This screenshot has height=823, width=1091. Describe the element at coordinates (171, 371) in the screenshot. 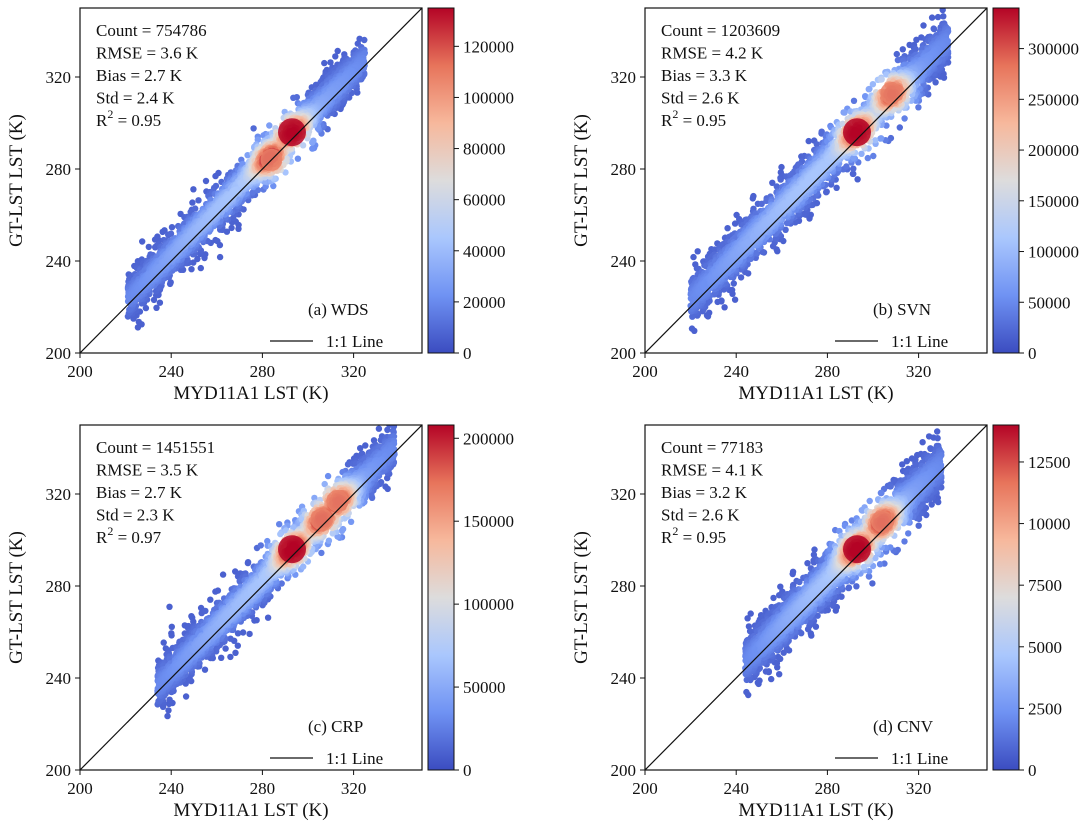

I see `x-tick-label: 240` at that location.